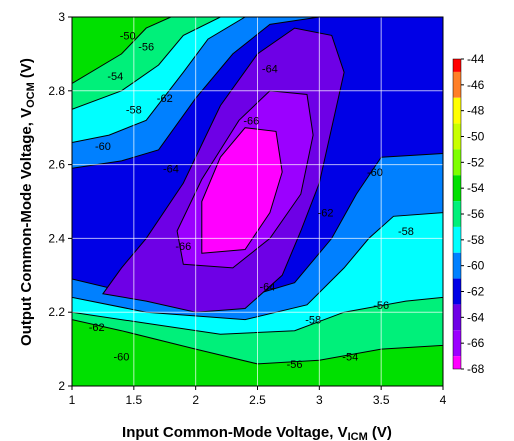 The image size is (514, 441). What do you see at coordinates (476, 266) in the screenshot?
I see `colorbar-label-8: -60` at bounding box center [476, 266].